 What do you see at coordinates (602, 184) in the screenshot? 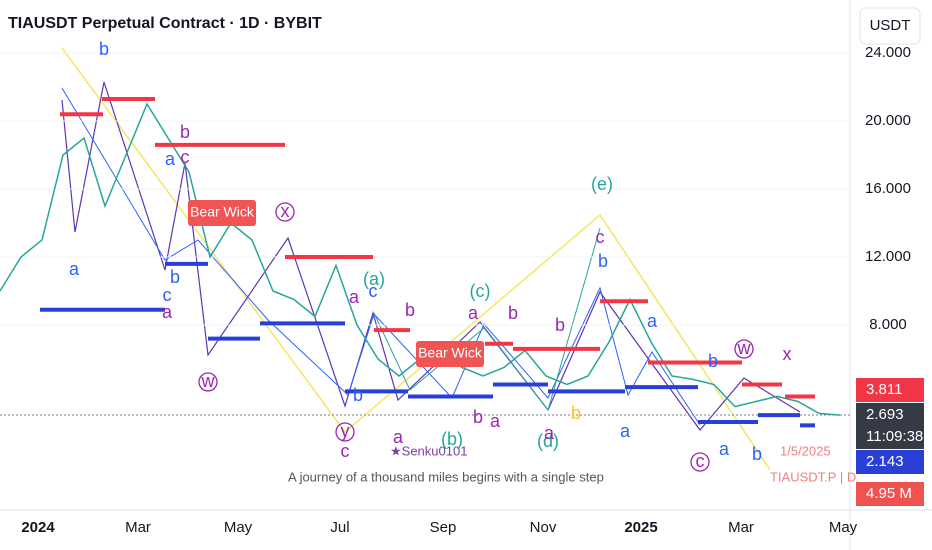
I see `wave-label: (e)` at bounding box center [602, 184].